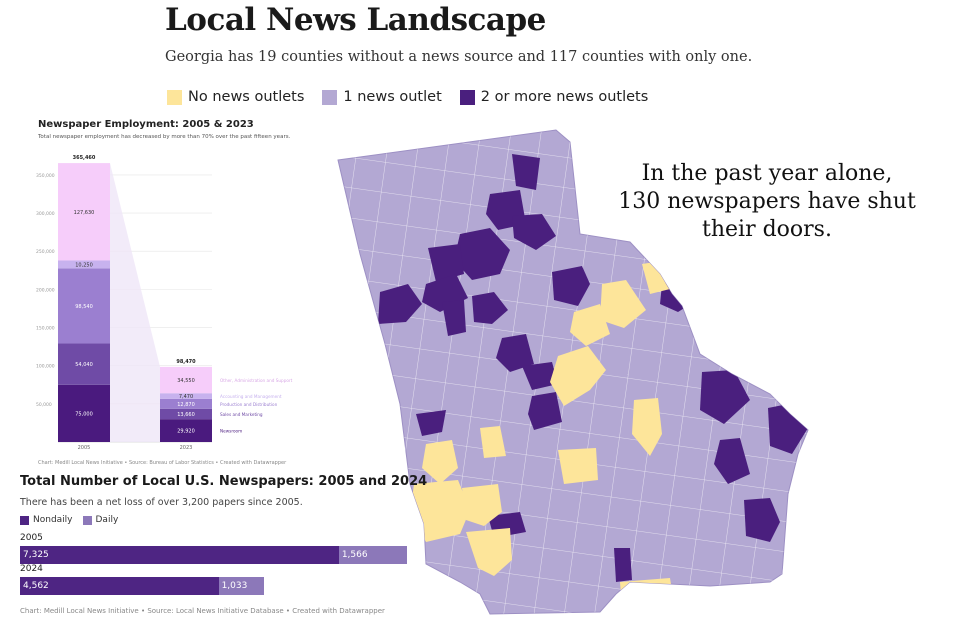  I want to click on data-label: 13,660, so click(186, 415).